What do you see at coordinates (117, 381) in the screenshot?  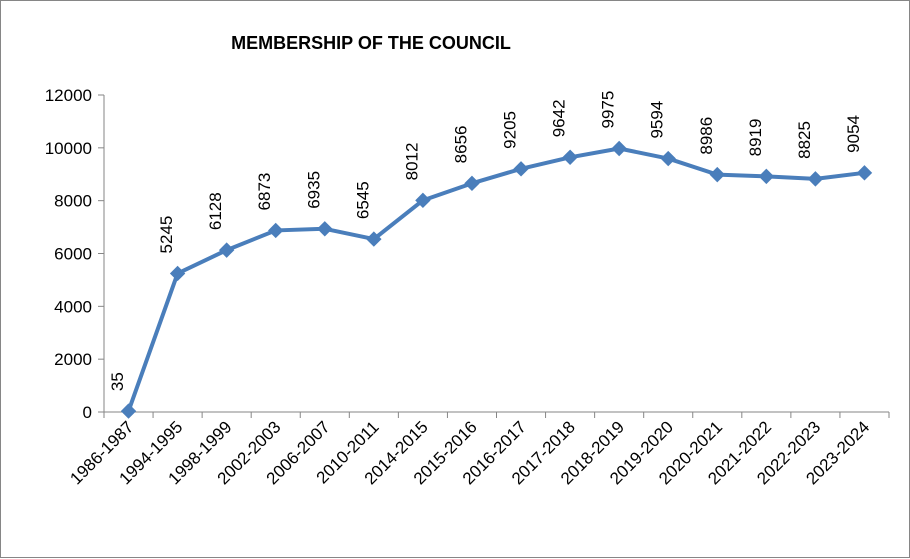 I see `data-label: 35` at bounding box center [117, 381].